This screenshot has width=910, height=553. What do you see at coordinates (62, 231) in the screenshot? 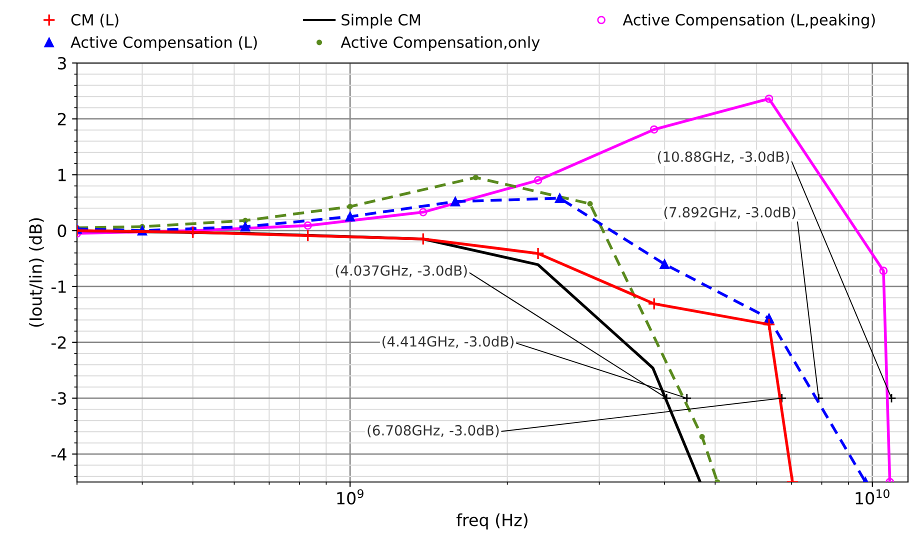
I see `y-tick-label: 0` at bounding box center [62, 231].